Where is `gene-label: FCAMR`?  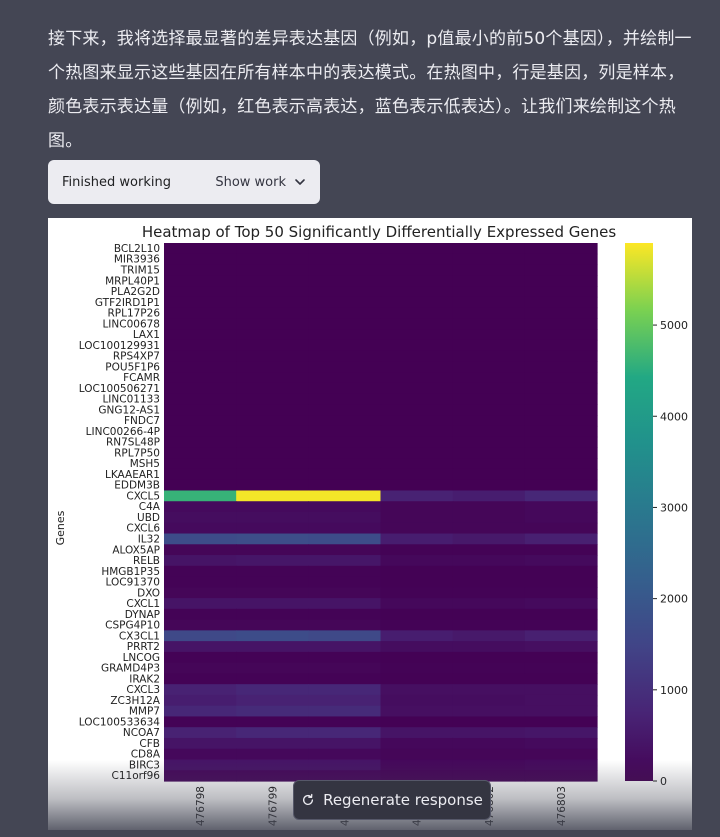
gene-label: FCAMR is located at coordinates (141, 378).